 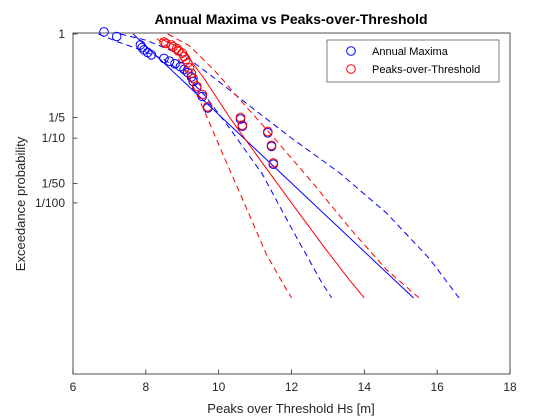 I want to click on y-tick-label: 1/50, so click(x=54, y=184).